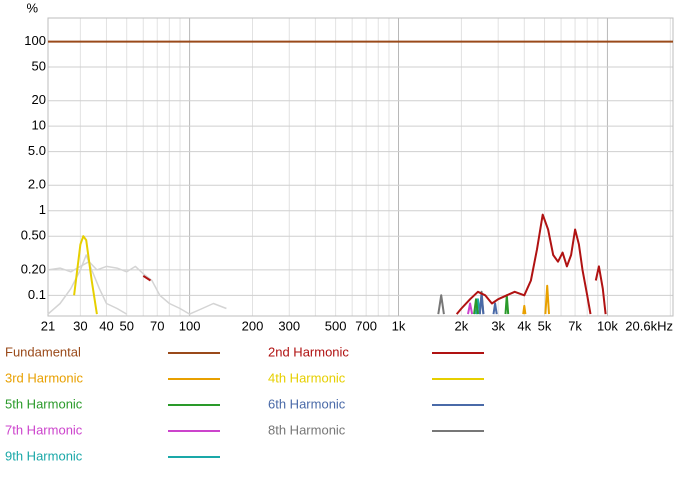 Image resolution: width=700 pixels, height=477 pixels. I want to click on y-tick-label: 0.1, so click(37, 294).